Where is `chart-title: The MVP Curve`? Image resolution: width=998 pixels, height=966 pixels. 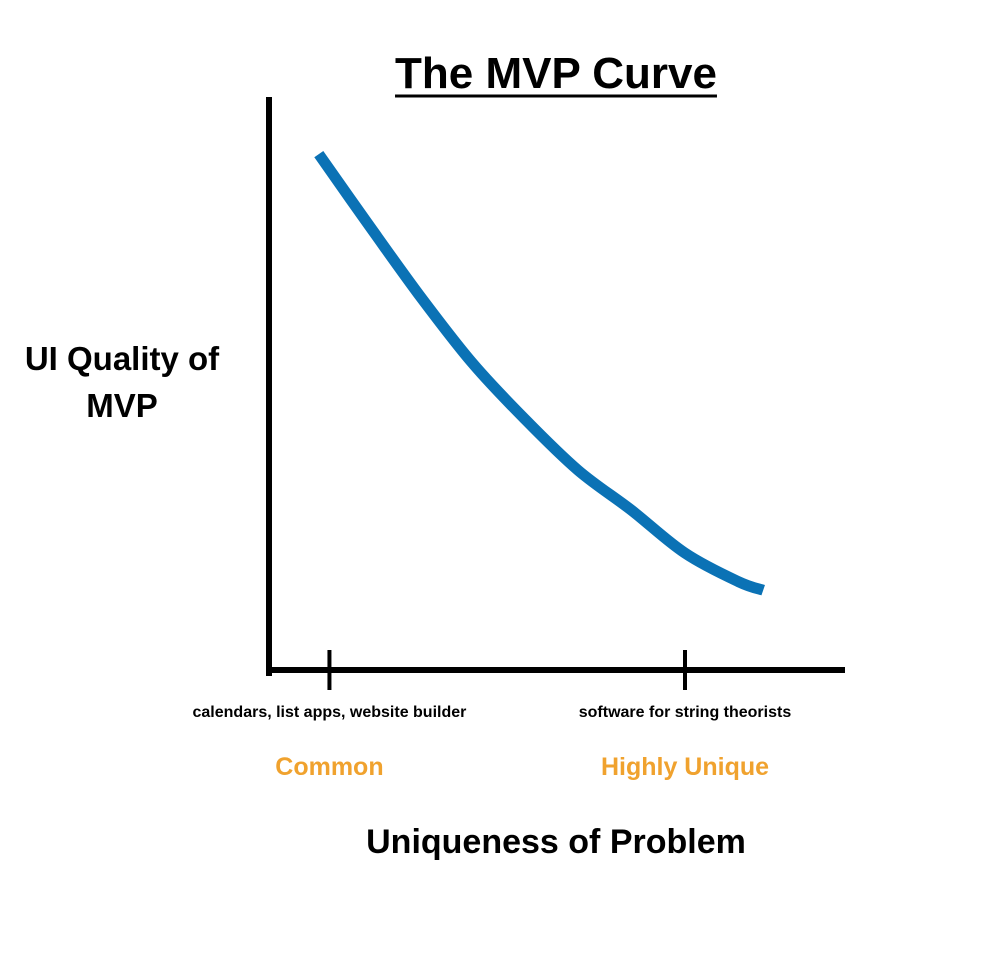 chart-title: The MVP Curve is located at coordinates (556, 73).